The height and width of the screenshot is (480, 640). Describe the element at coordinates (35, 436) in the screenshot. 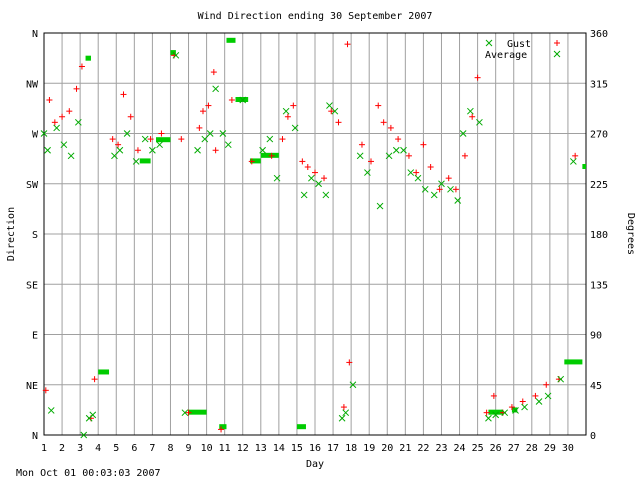

I see `left-tick-label: N` at that location.